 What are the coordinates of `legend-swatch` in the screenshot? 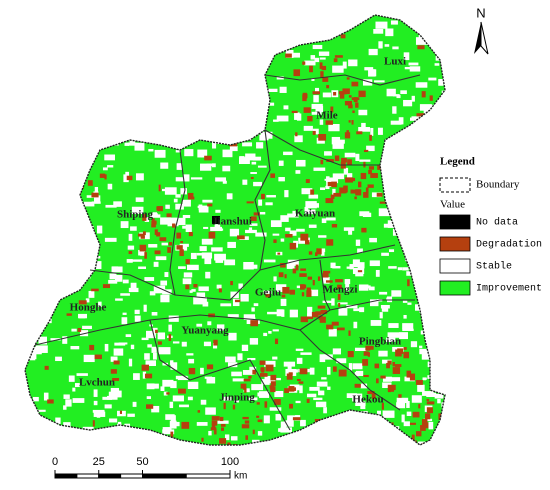 It's located at (455, 244).